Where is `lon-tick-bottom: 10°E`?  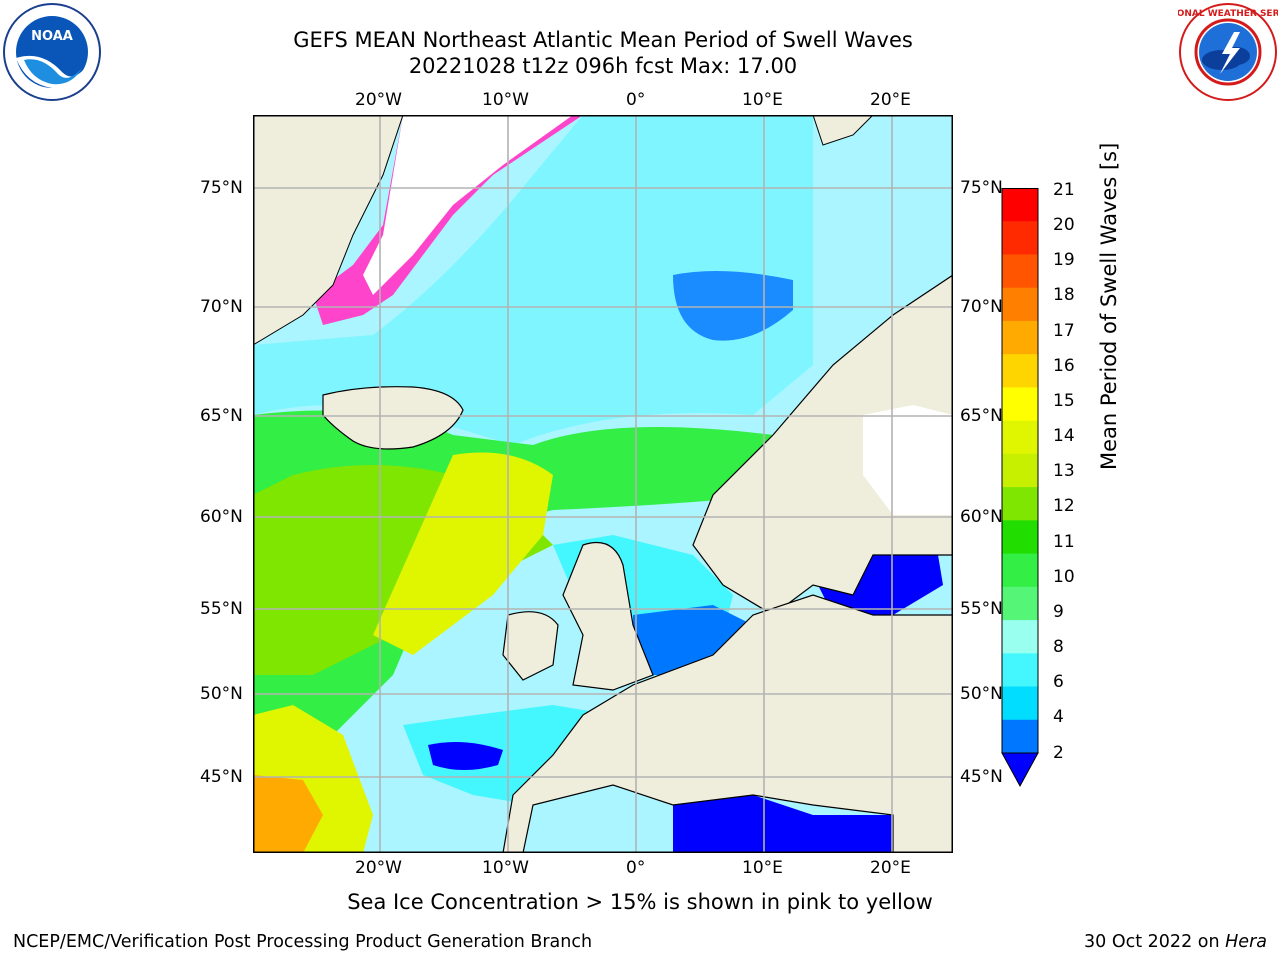 lon-tick-bottom: 10°E is located at coordinates (762, 868).